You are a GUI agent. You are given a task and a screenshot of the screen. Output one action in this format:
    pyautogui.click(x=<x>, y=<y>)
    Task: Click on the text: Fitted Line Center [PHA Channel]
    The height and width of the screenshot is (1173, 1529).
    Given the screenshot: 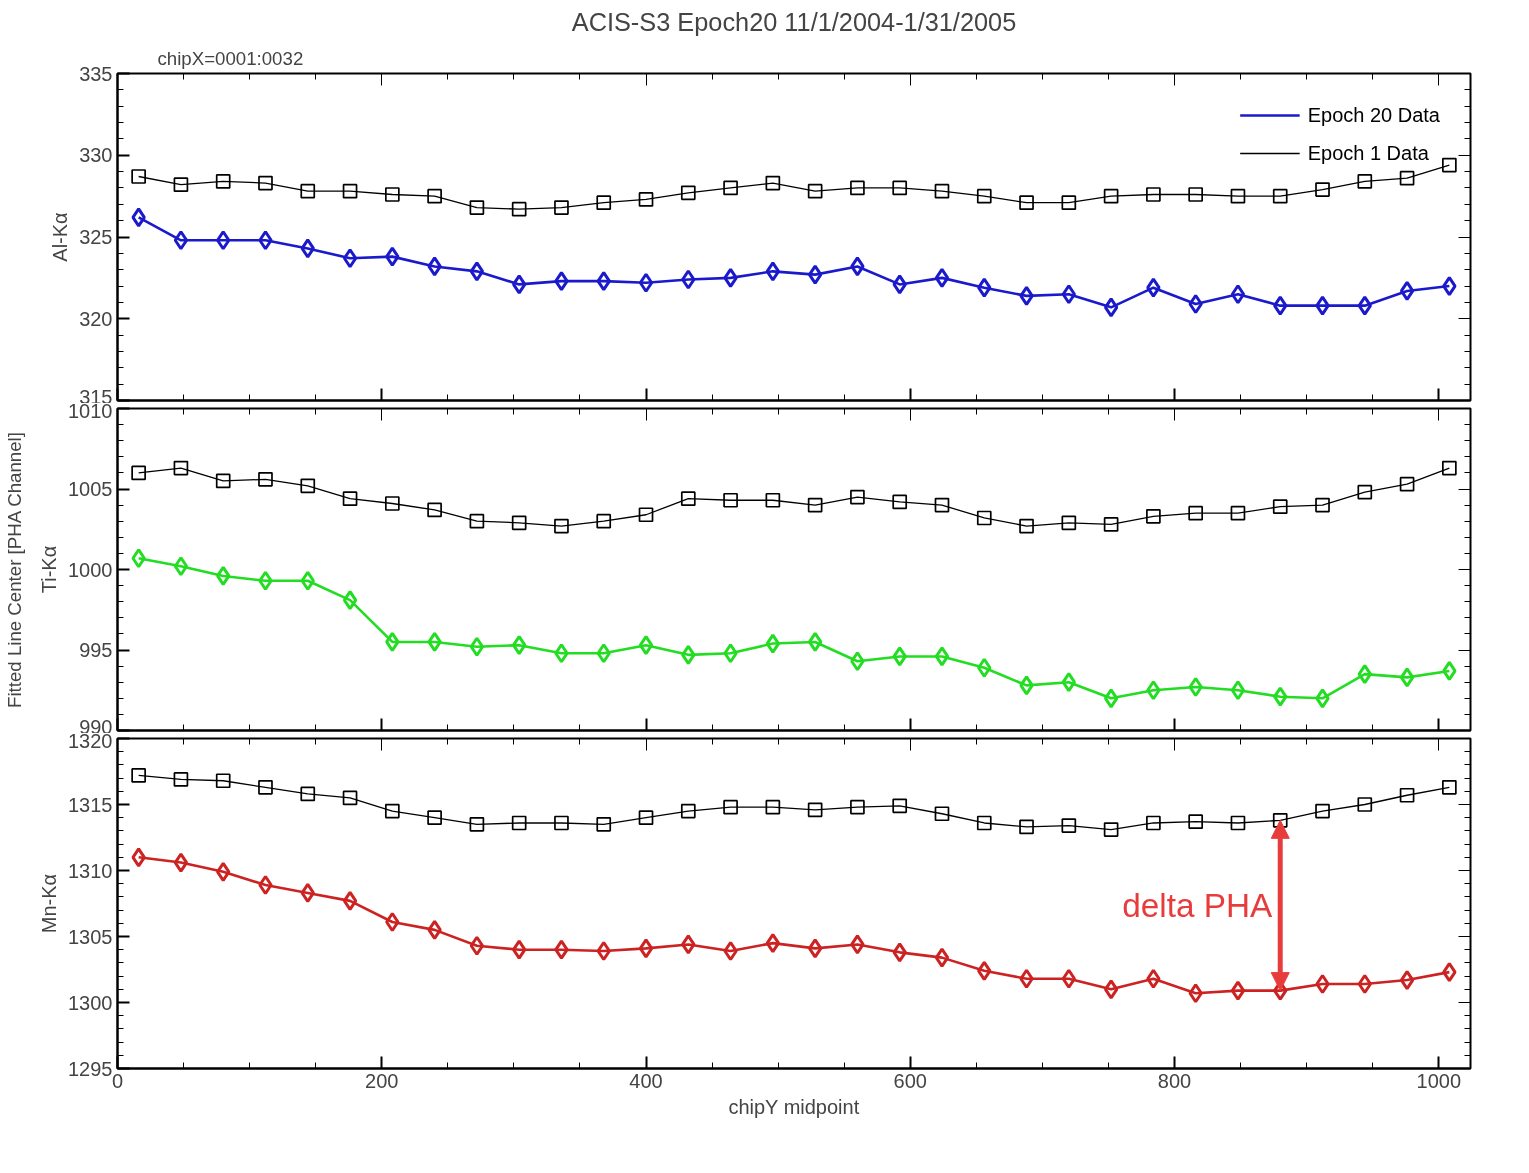 What is the action you would take?
    pyautogui.click(x=14, y=570)
    